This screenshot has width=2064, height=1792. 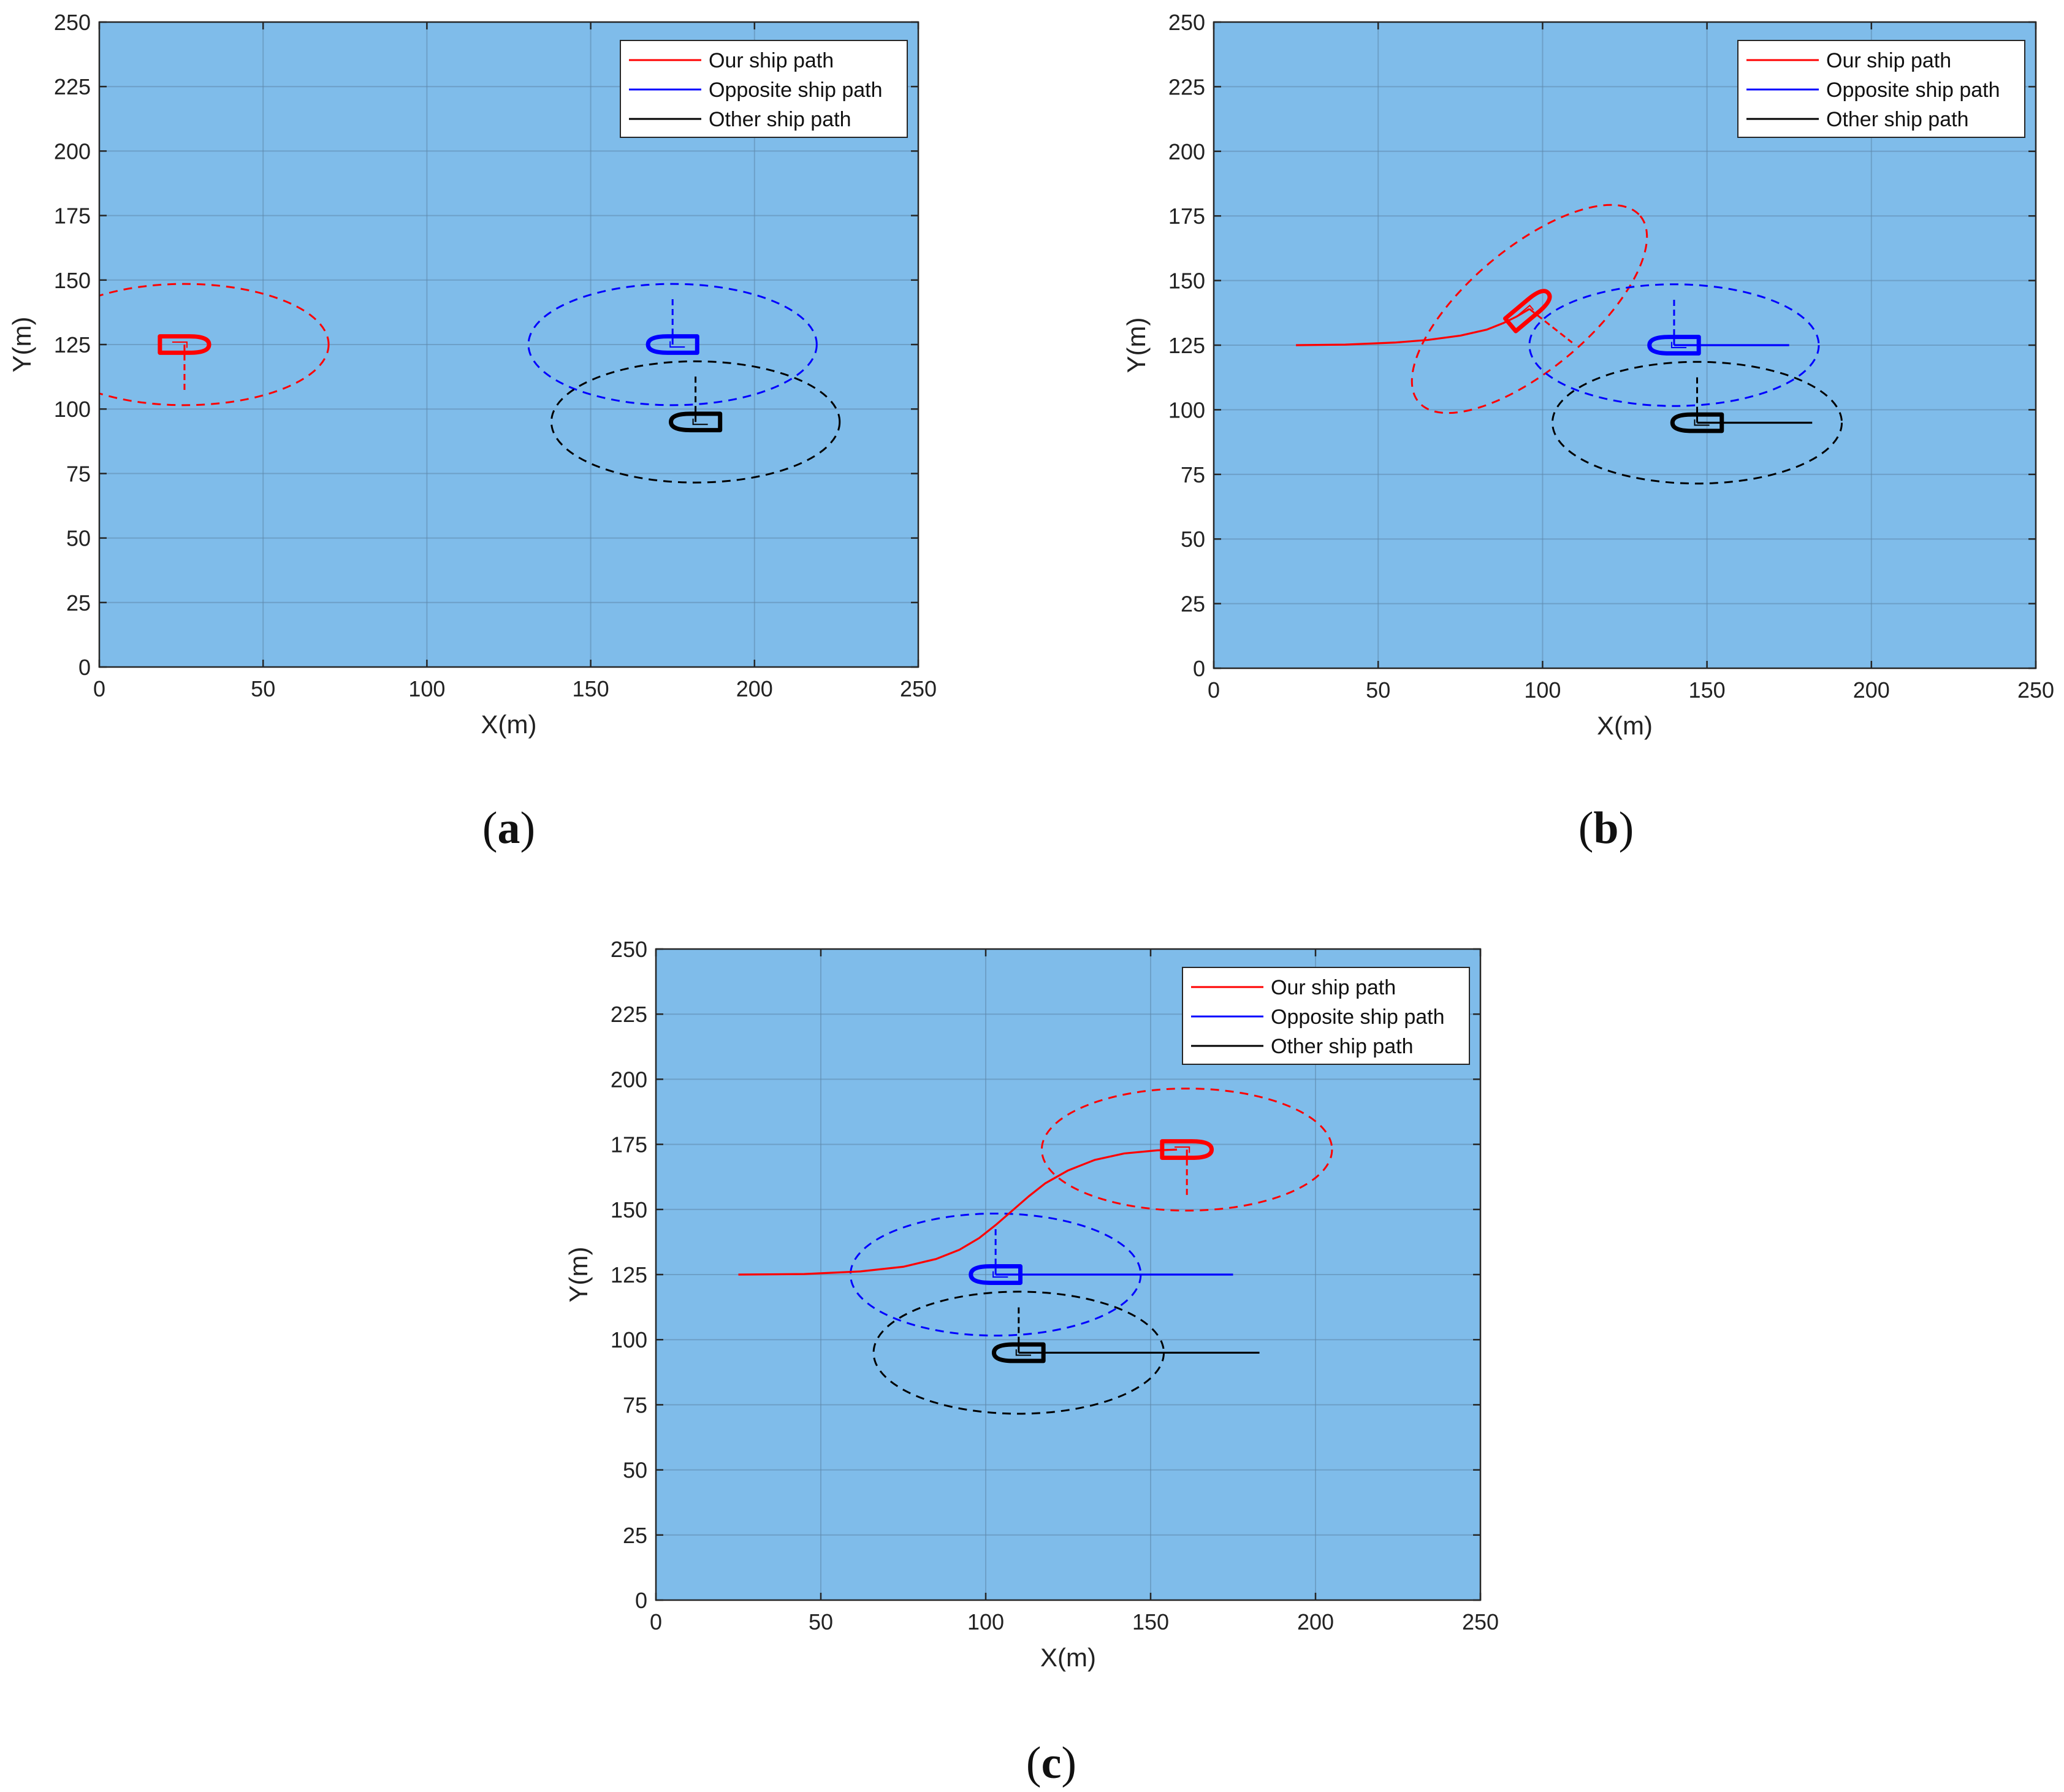 I want to click on panel-label: (b), so click(x=1606, y=828).